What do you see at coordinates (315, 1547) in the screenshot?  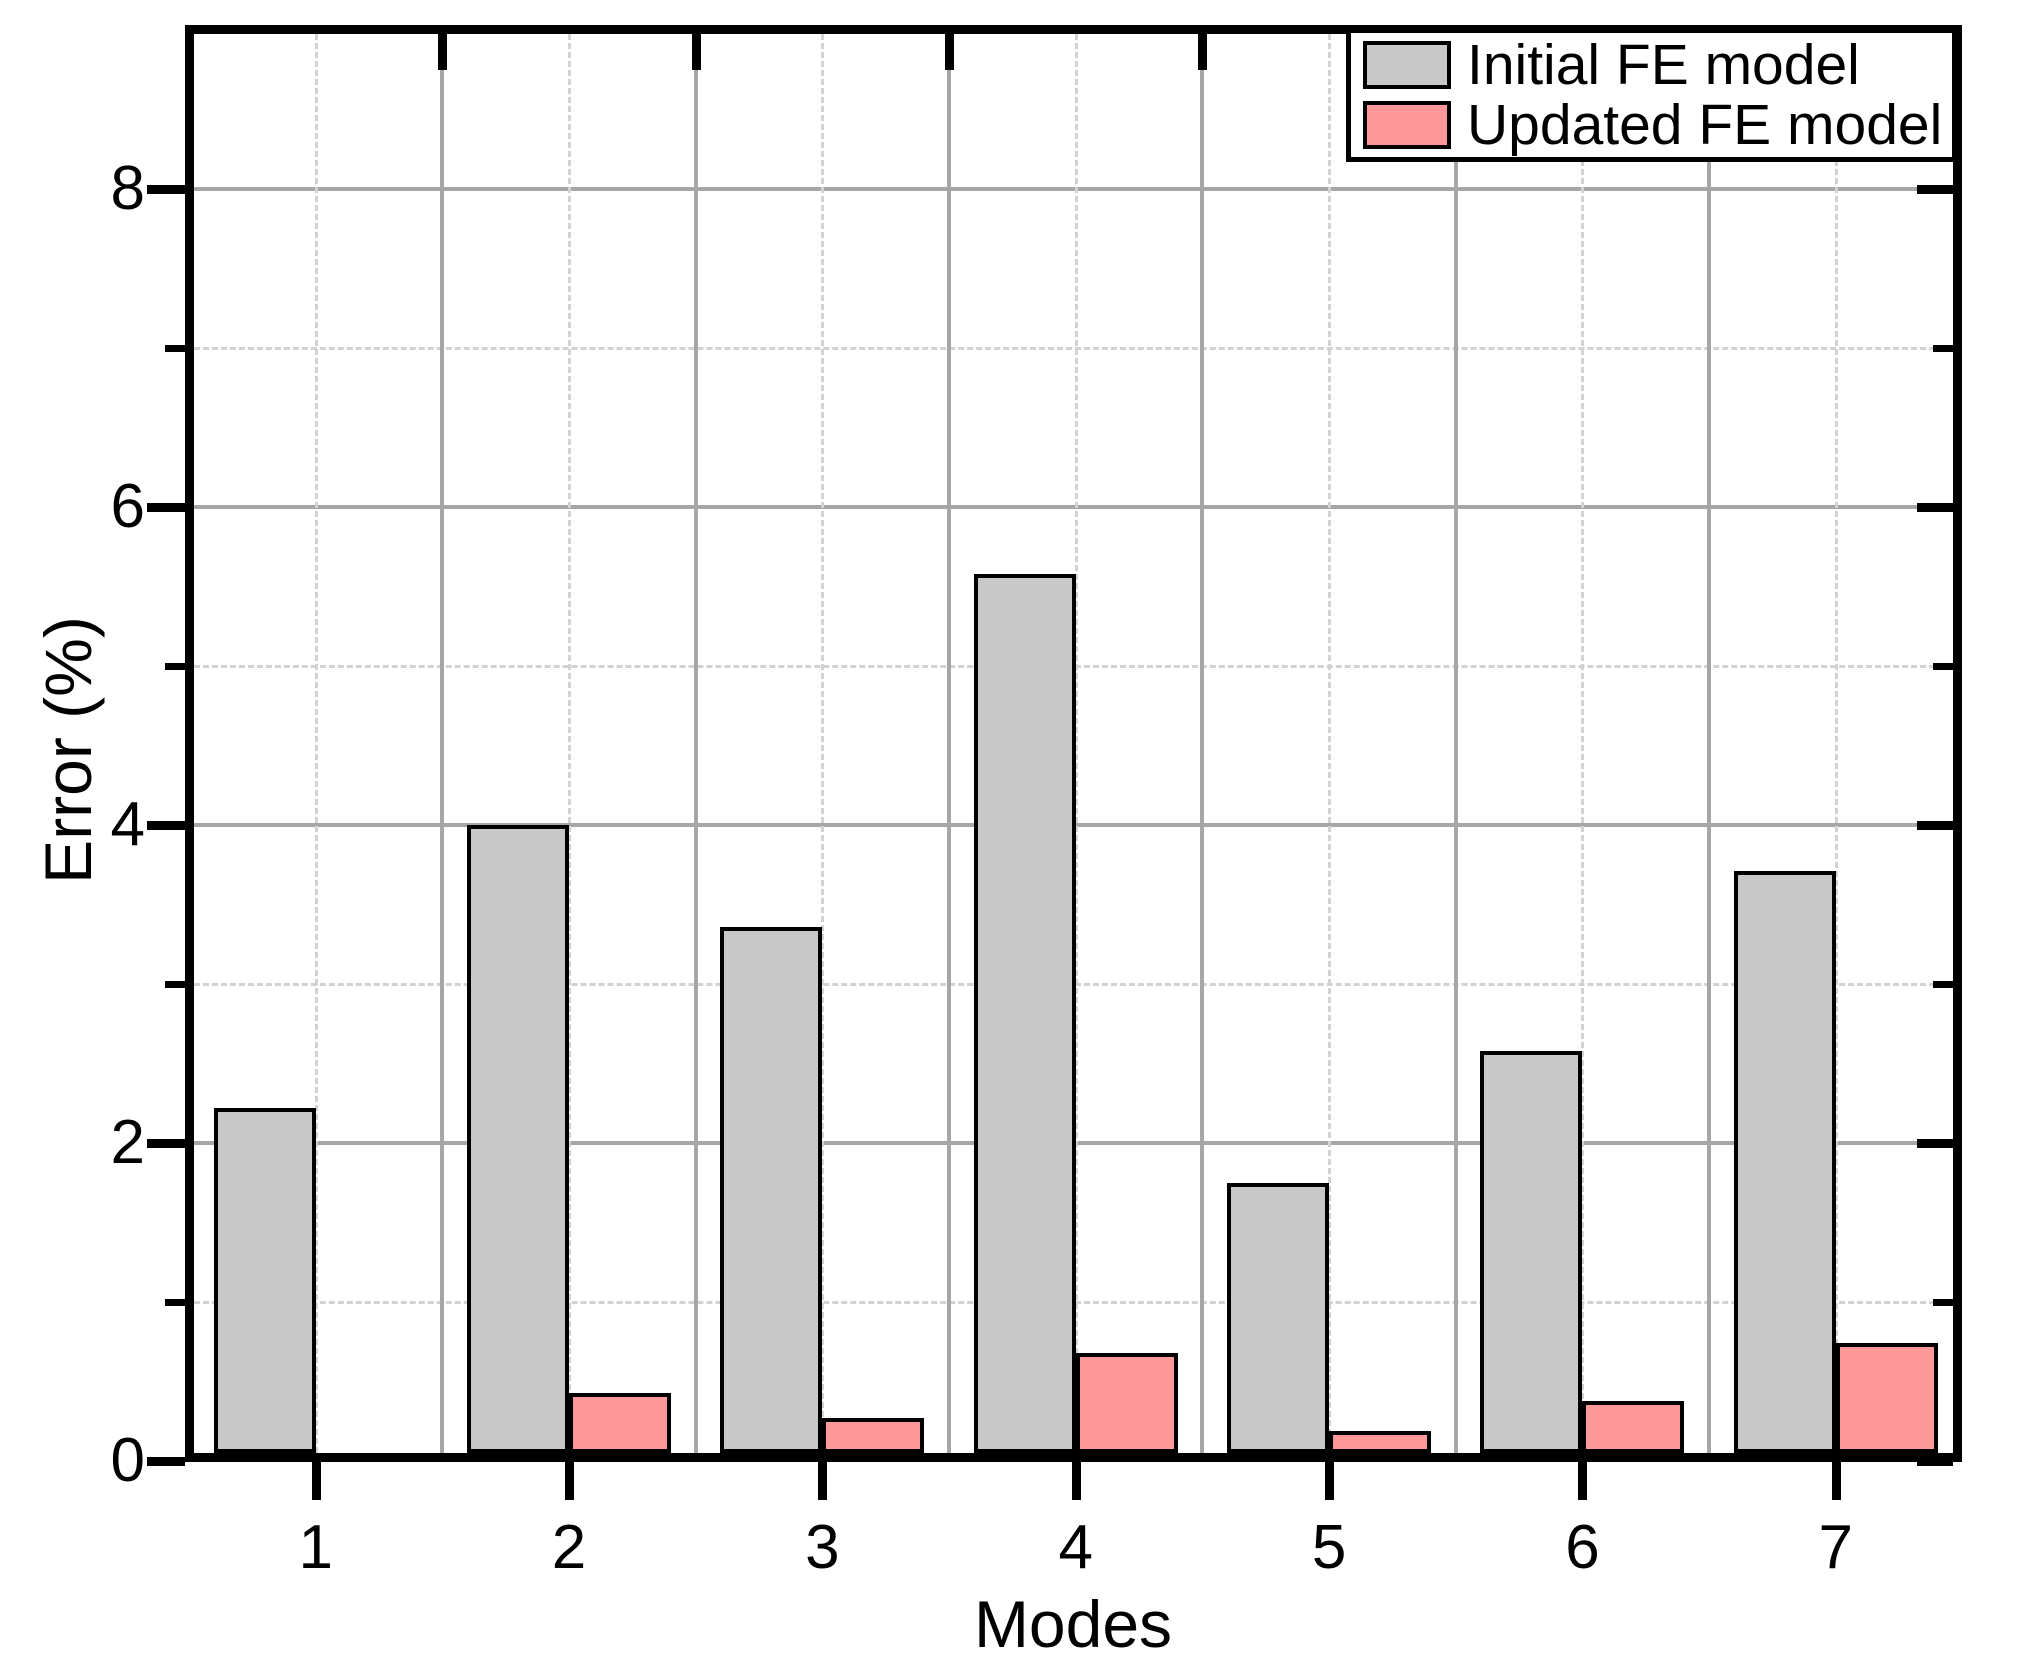 I see `x-tick-label: 1` at bounding box center [315, 1547].